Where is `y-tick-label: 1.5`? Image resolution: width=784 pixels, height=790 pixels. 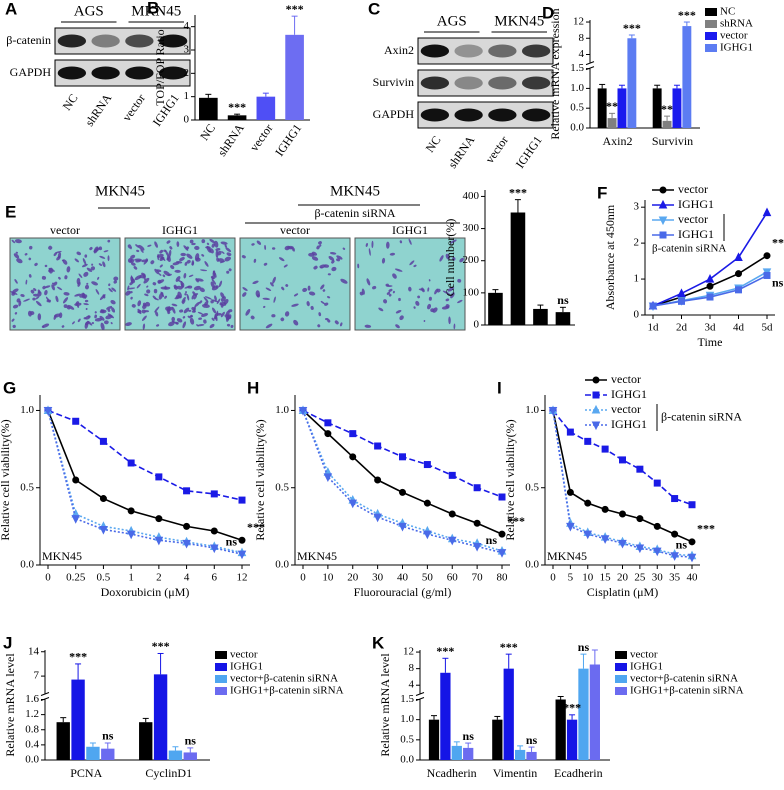 y-tick-label: 1.5 is located at coordinates (577, 68).